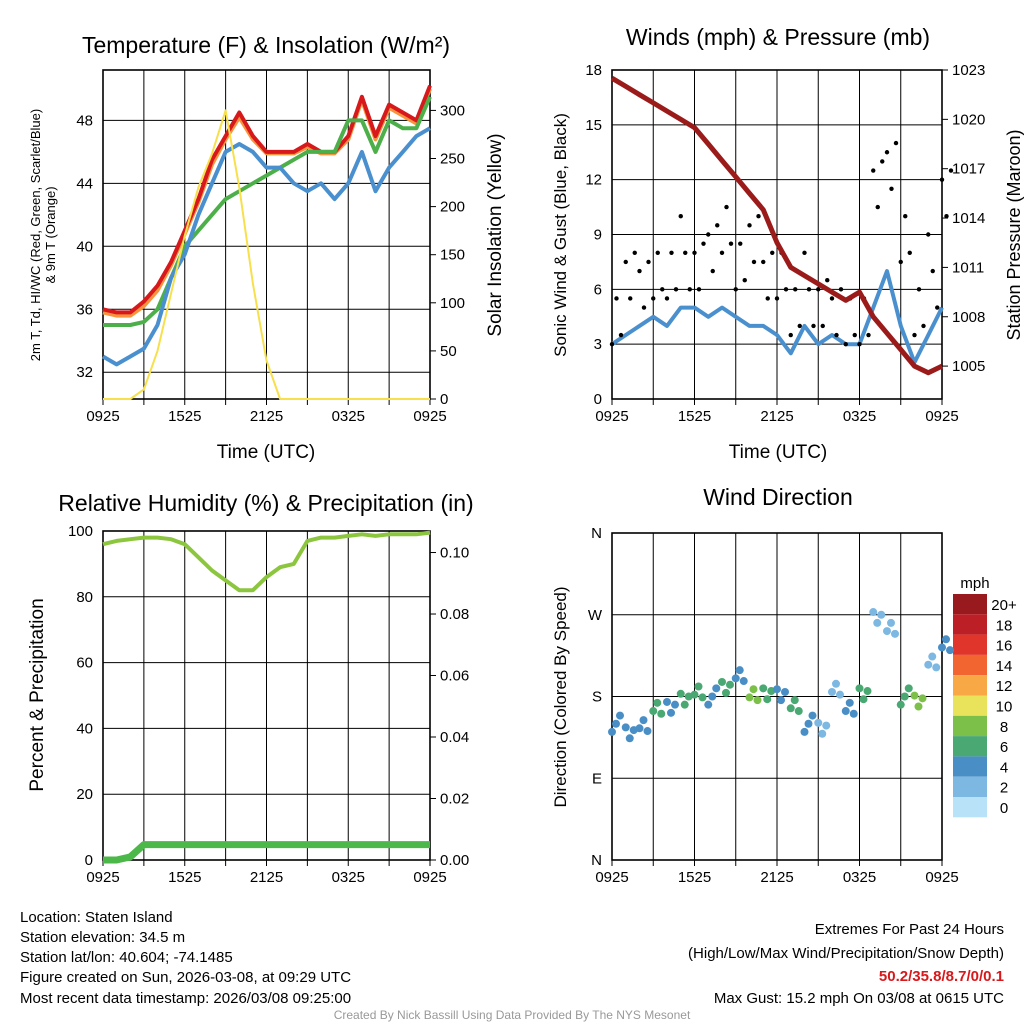 The image size is (1024, 1024). I want to click on winds-ylabel: Sonic Wind & Gust (Blue, Black), so click(560, 235).